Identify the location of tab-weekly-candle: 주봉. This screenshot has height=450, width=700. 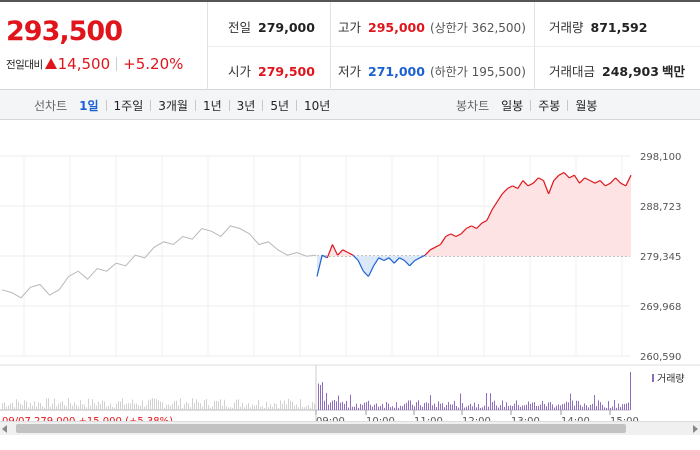
(549, 105).